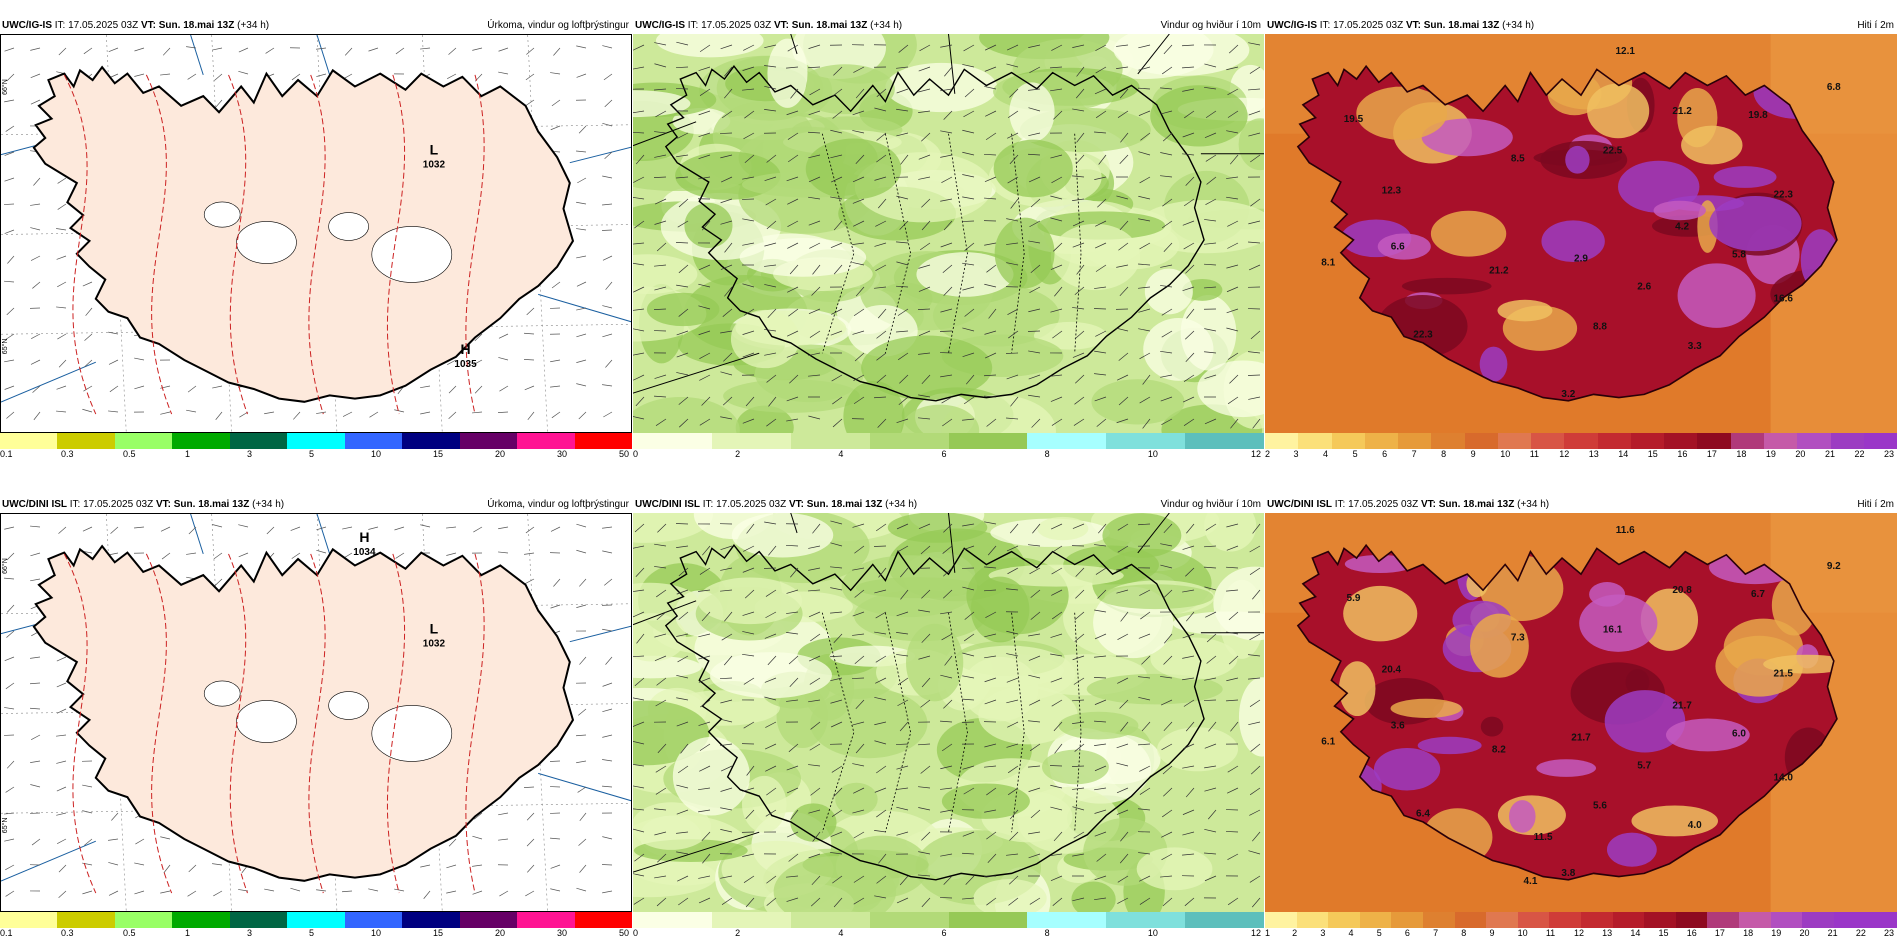 The width and height of the screenshot is (1900, 950). What do you see at coordinates (558, 25) in the screenshot?
I see `panel-title: Úrkoma, vindur og loftþrýstingur` at bounding box center [558, 25].